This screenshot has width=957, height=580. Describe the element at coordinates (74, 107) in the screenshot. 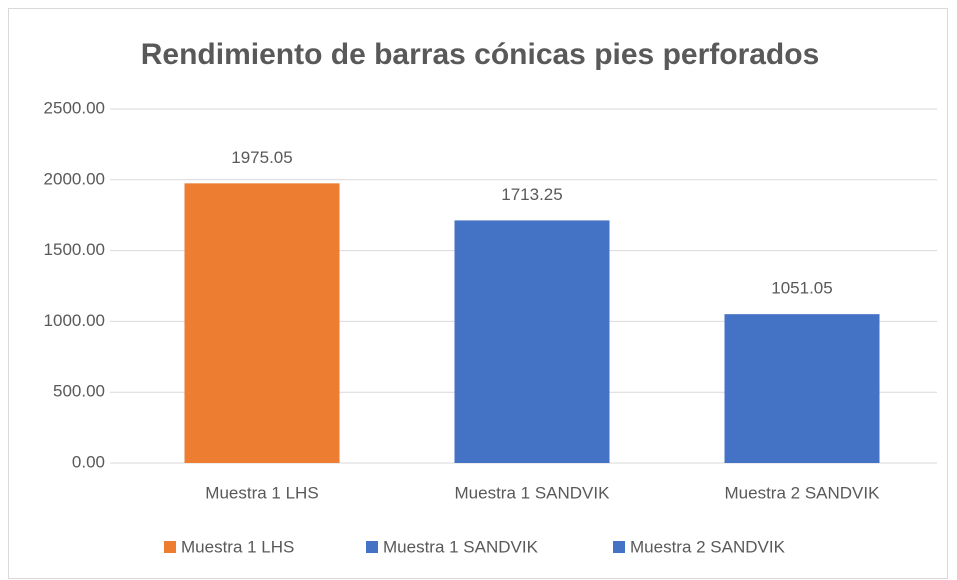

I see `y-tick-label: 2500.00` at that location.